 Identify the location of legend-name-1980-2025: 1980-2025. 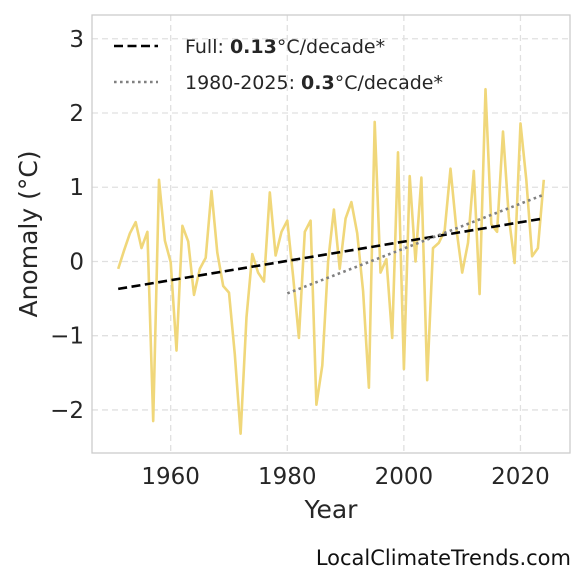
(237, 83).